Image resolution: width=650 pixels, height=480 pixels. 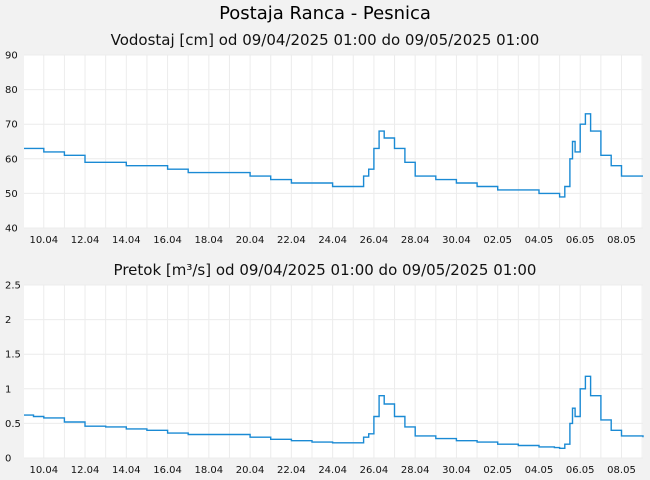 I want to click on y-tick-label: 50, so click(x=11, y=194).